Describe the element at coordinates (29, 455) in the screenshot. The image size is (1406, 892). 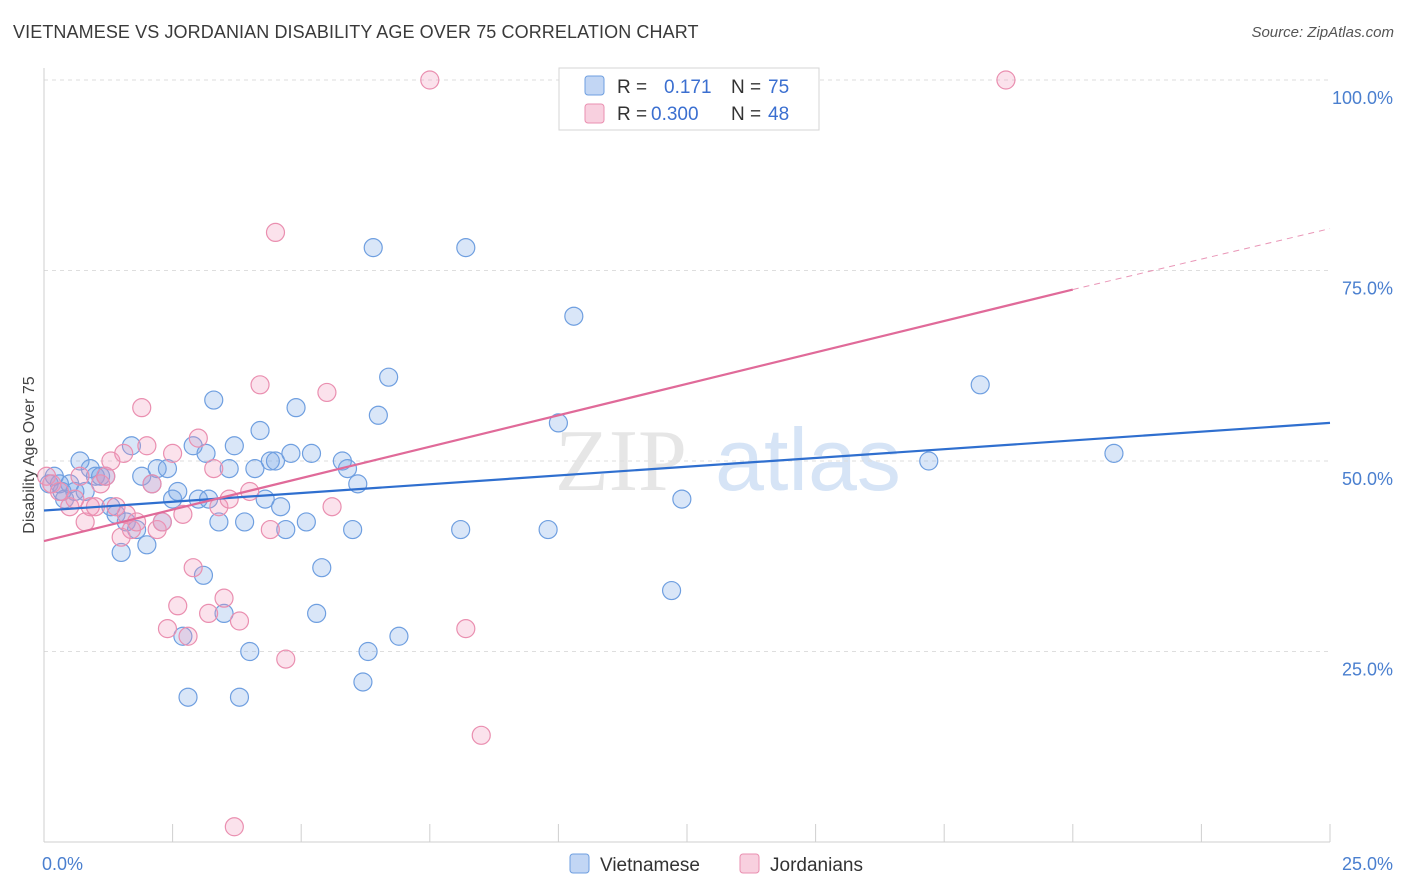
I see `y-axis-label: Disability Age Over 75` at that location.